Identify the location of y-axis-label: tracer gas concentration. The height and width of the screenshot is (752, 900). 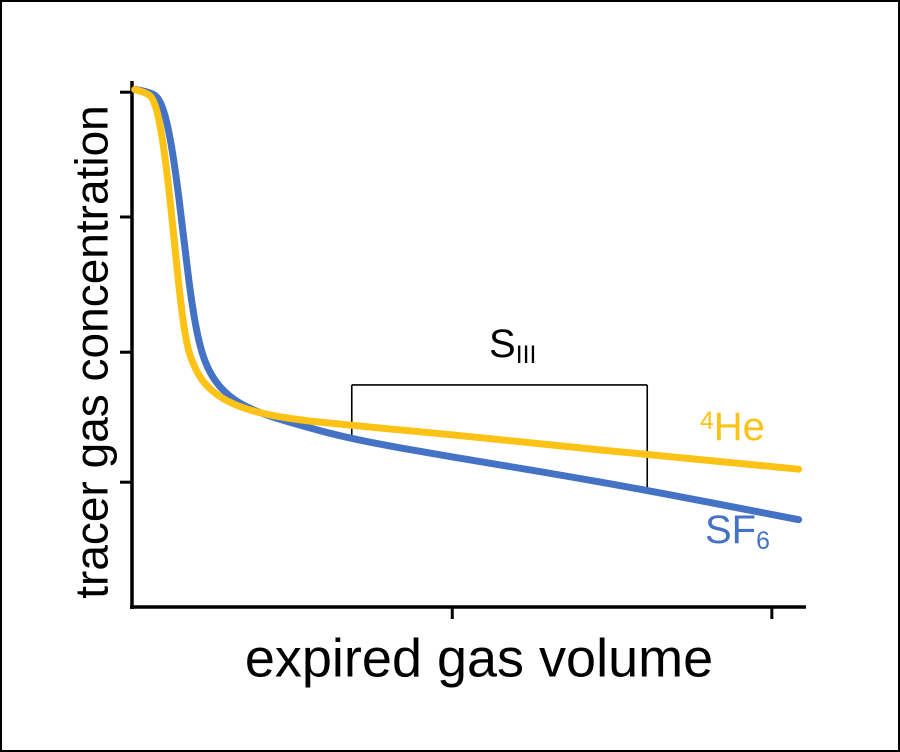
(91, 352).